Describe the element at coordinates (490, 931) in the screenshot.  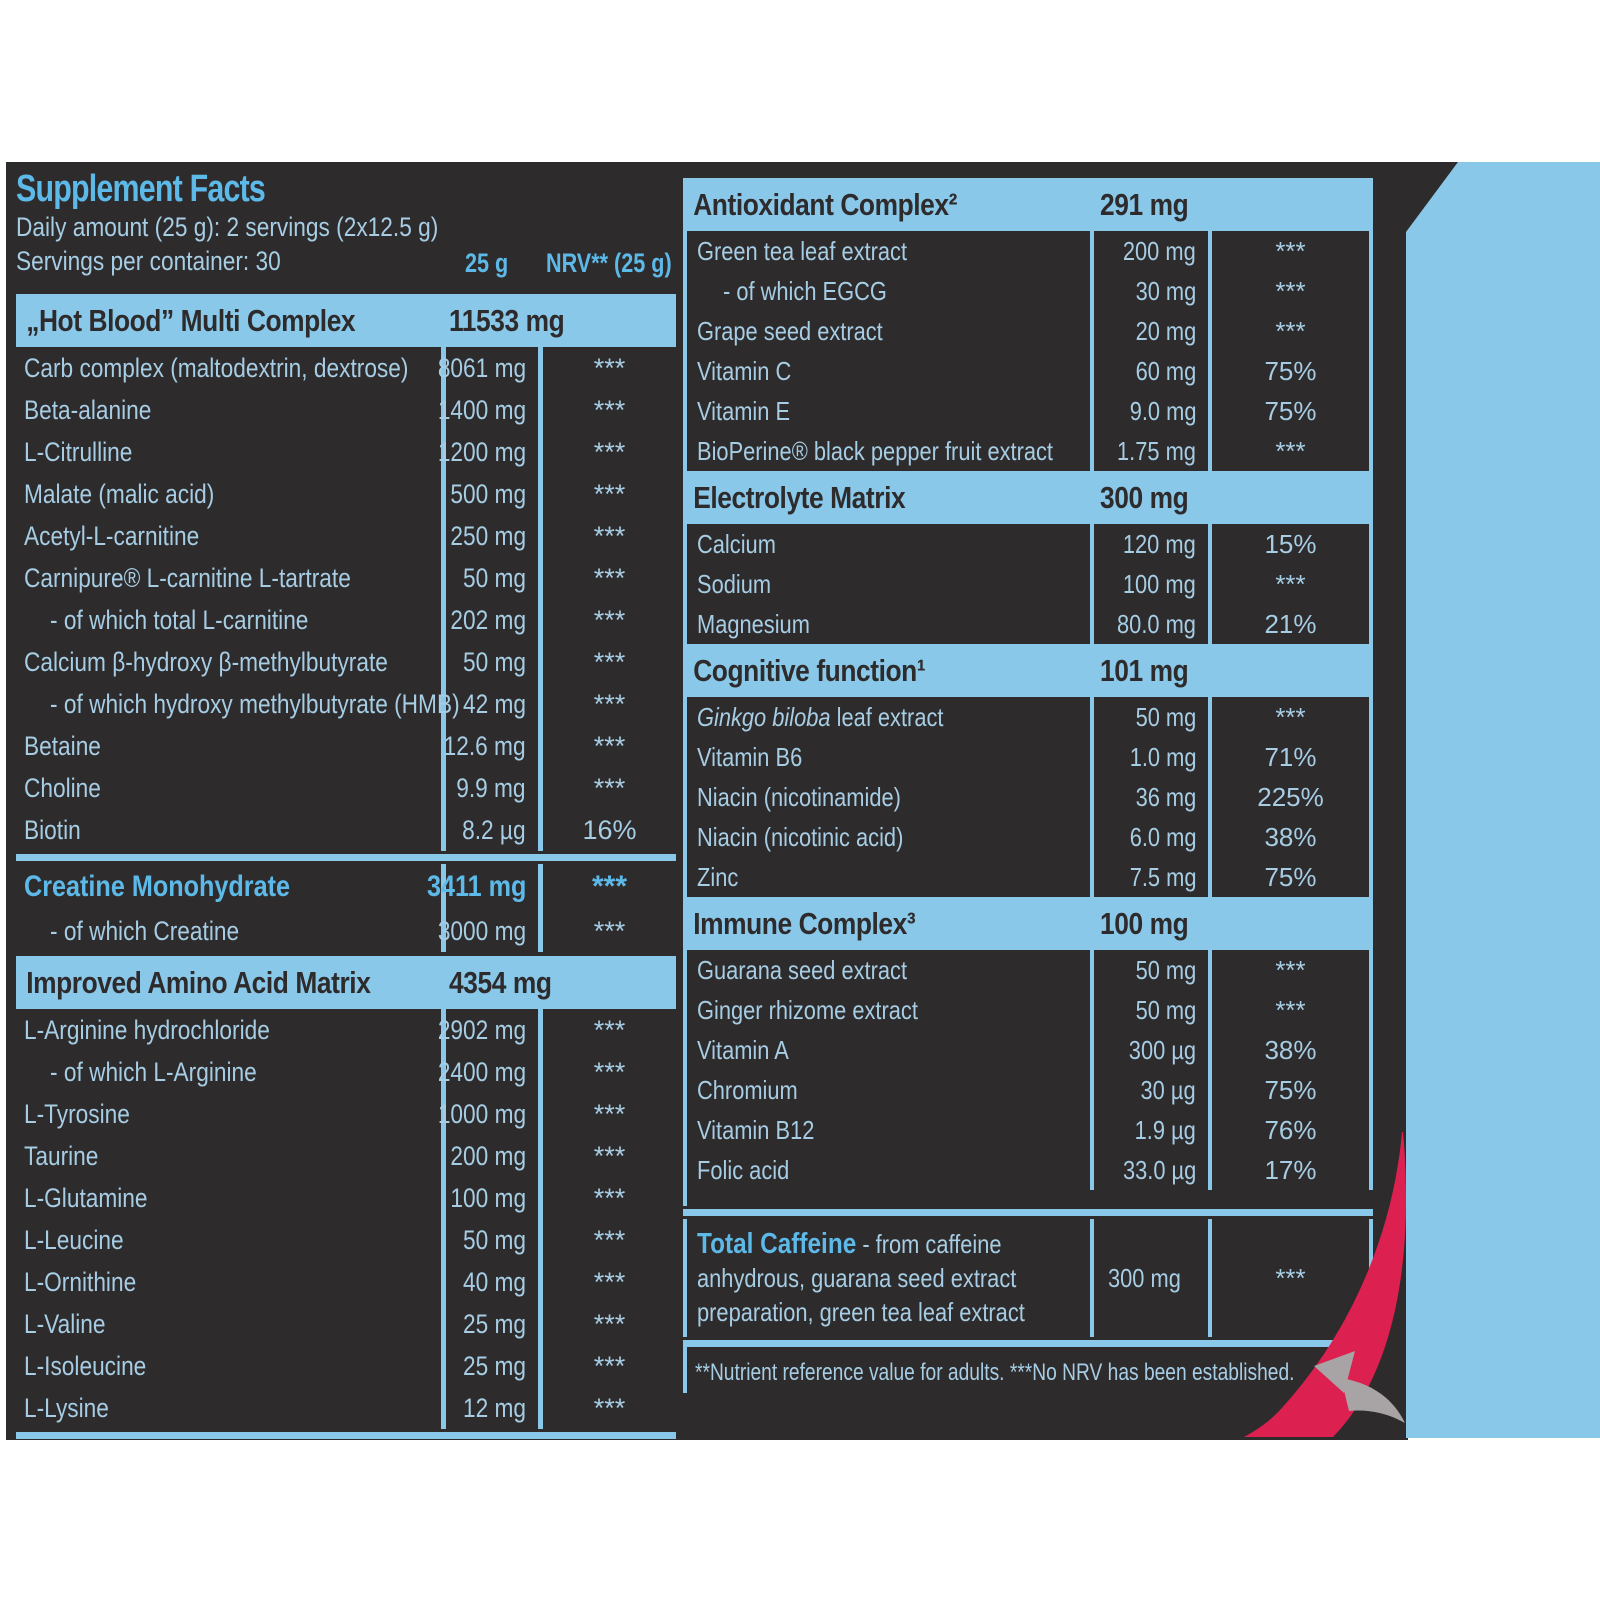
I see `ingredient-amount: 3000 mg` at that location.